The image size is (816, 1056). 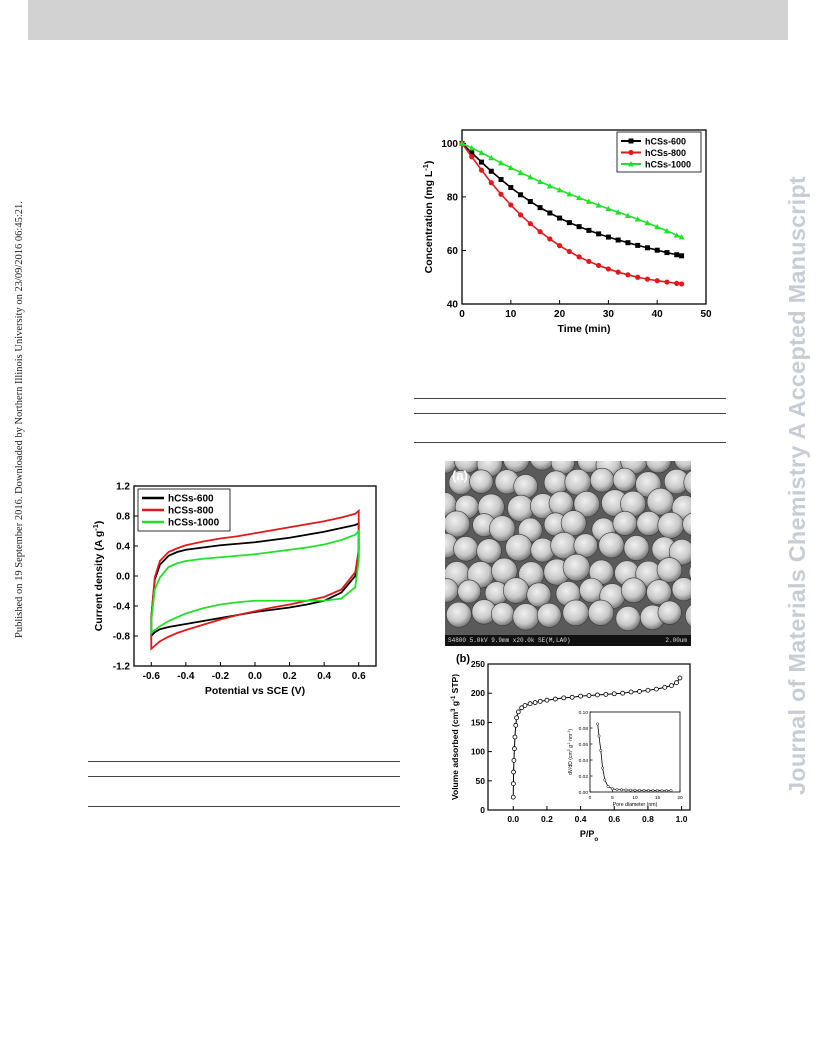 I want to click on x-tick-label-4: 0.2, so click(x=290, y=676).